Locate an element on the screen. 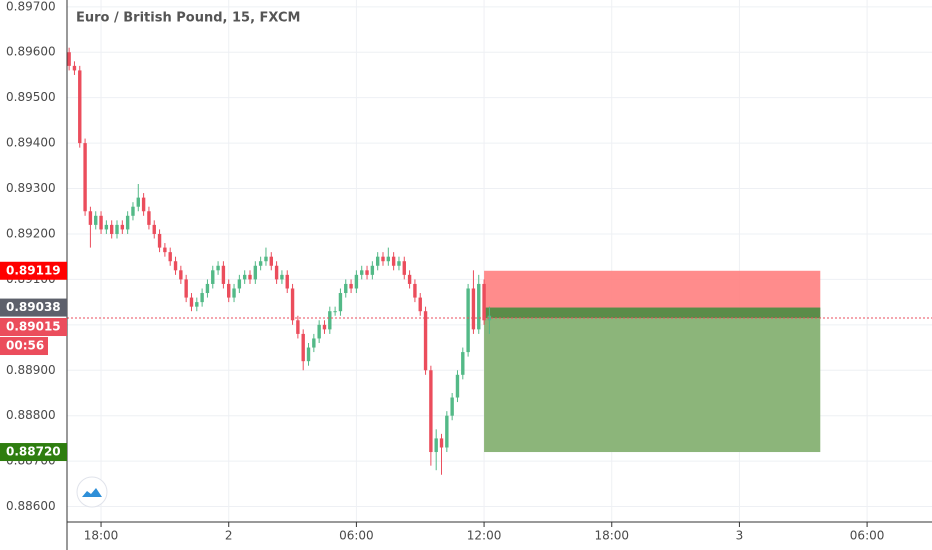 Image resolution: width=932 pixels, height=550 pixels. target-label: 0.88720 is located at coordinates (33, 452).